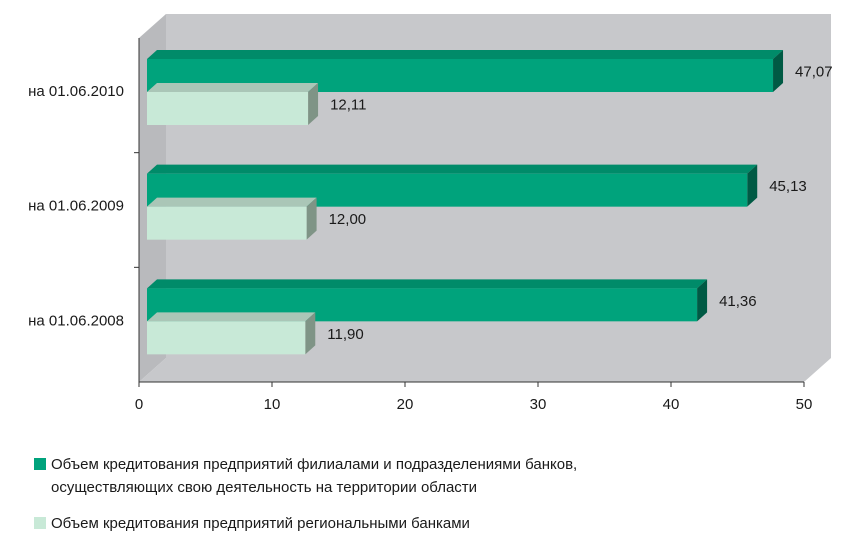 This screenshot has width=842, height=535. I want to click on data-label-series-2: 11,90, so click(345, 334).